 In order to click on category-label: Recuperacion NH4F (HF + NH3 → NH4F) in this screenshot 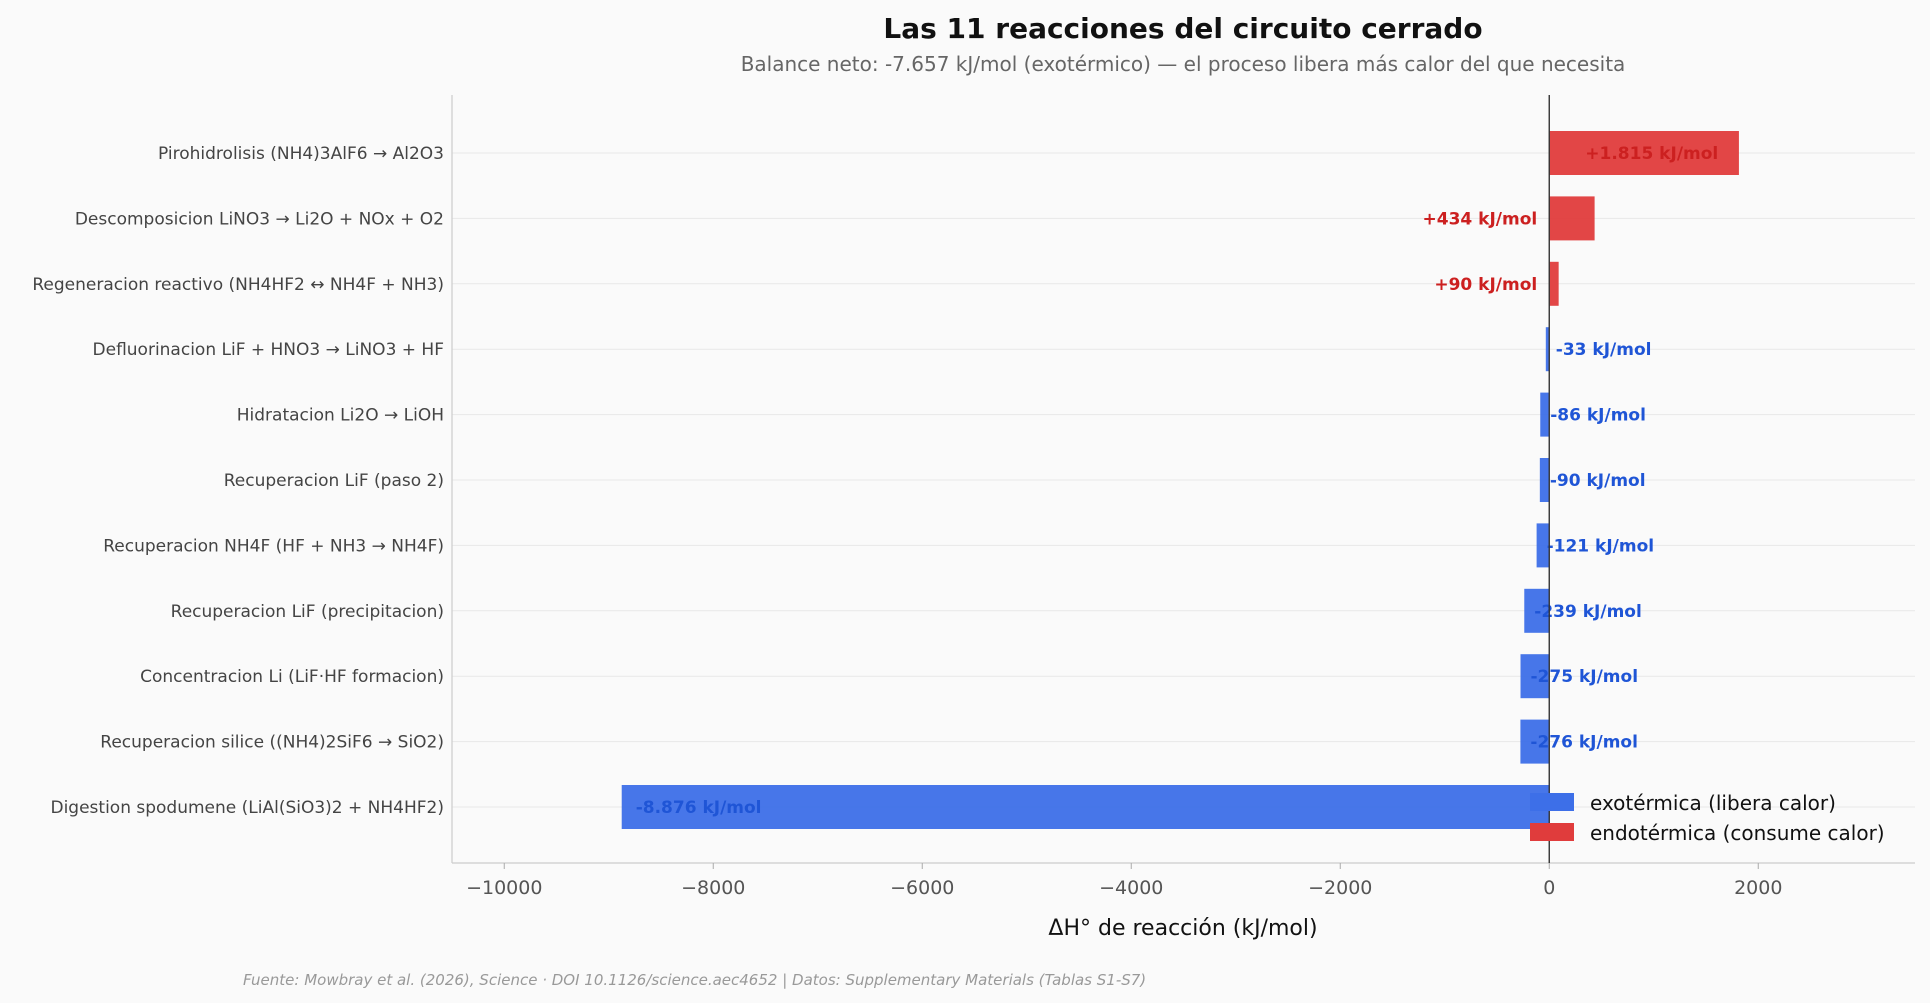, I will do `click(273, 546)`.